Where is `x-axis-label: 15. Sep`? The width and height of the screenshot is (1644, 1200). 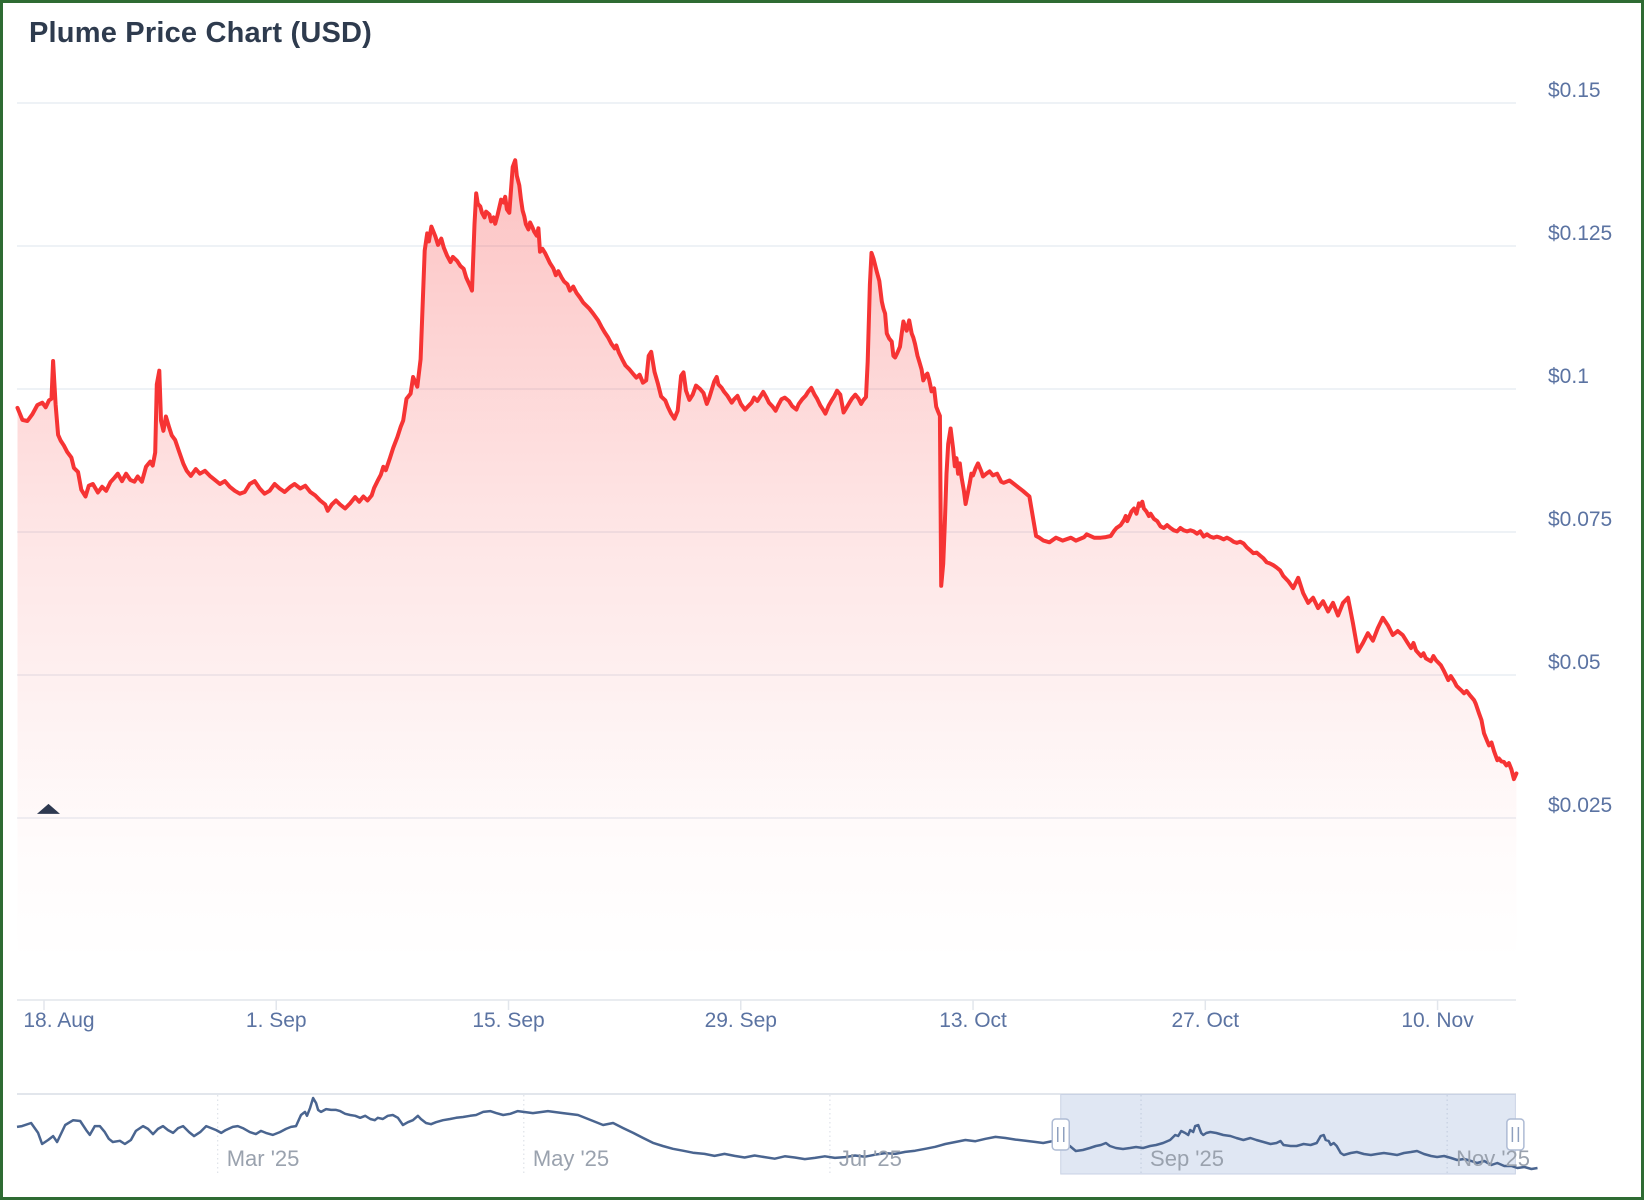 x-axis-label: 15. Sep is located at coordinates (508, 1020).